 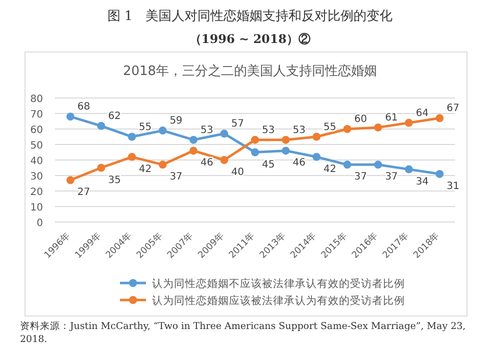 I want to click on text: 2018年，三分之二的美国人支持同性恋婚姻, so click(x=250, y=71).